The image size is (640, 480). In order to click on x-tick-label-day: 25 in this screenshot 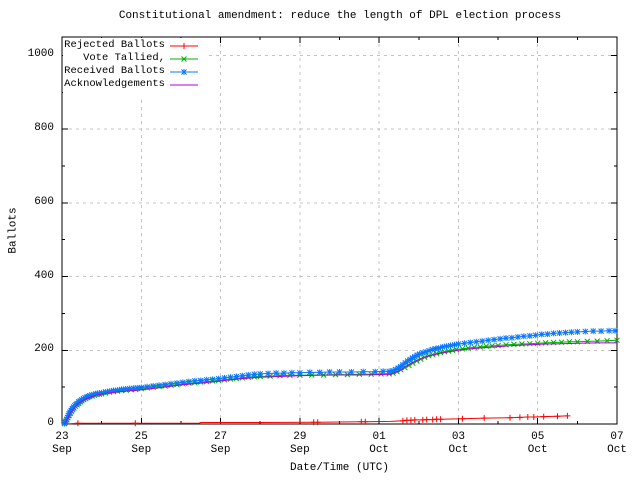, I will do `click(141, 437)`.